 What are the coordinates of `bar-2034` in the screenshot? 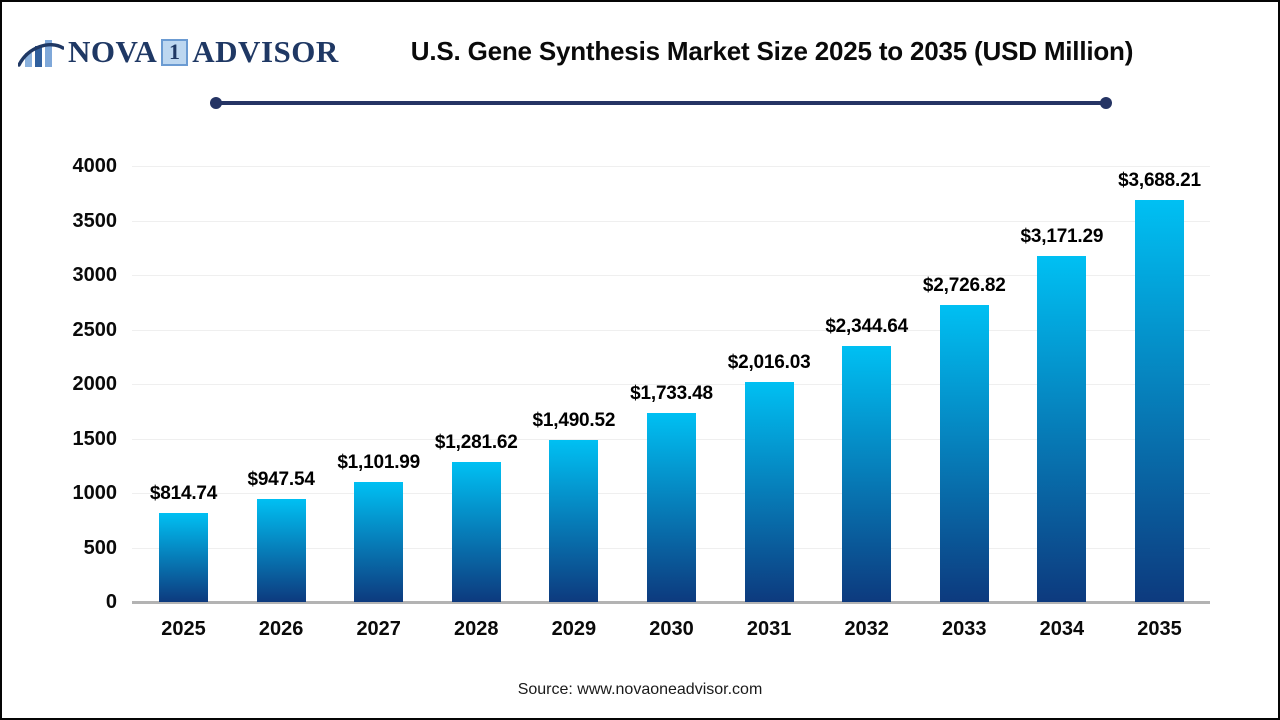 It's located at (1062, 429).